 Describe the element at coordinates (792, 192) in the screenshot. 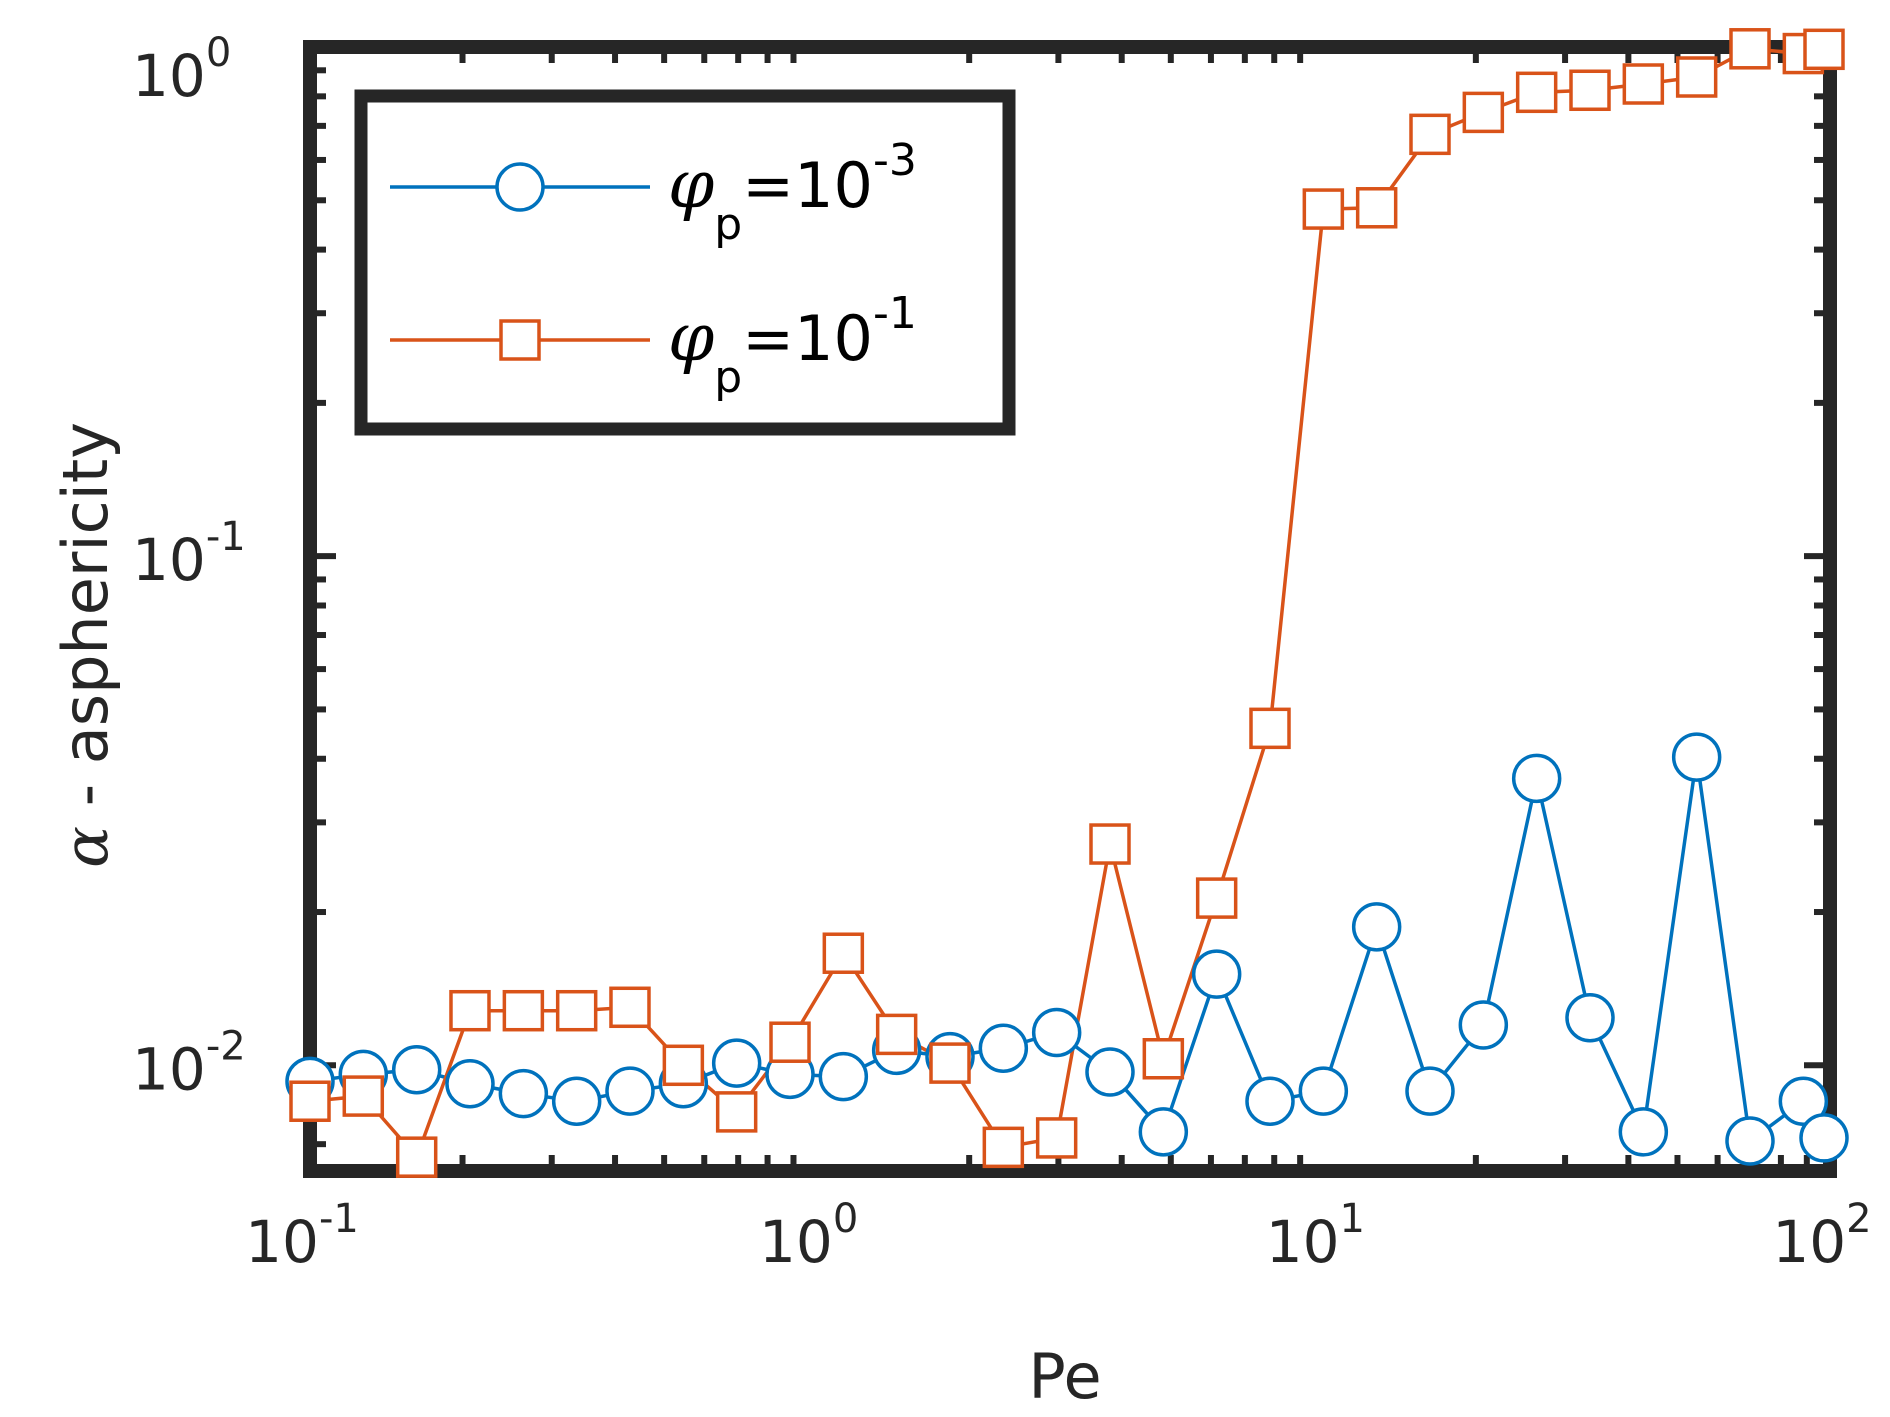

I see `legend-label: φp=10-3` at that location.